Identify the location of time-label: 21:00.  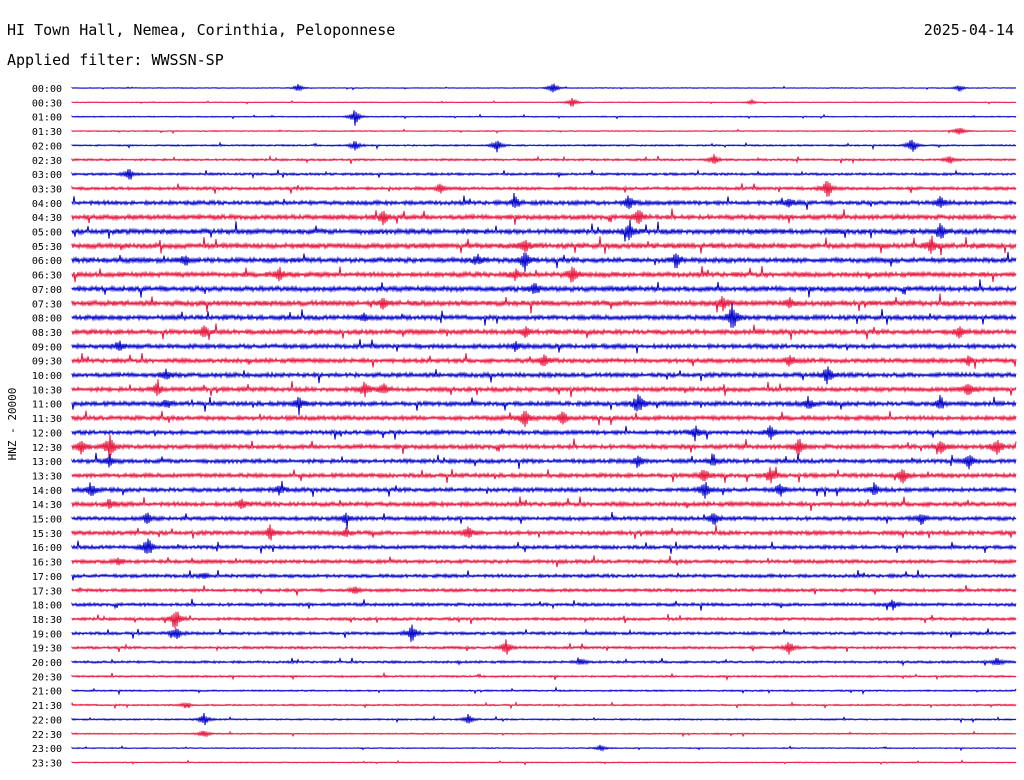
(47, 692).